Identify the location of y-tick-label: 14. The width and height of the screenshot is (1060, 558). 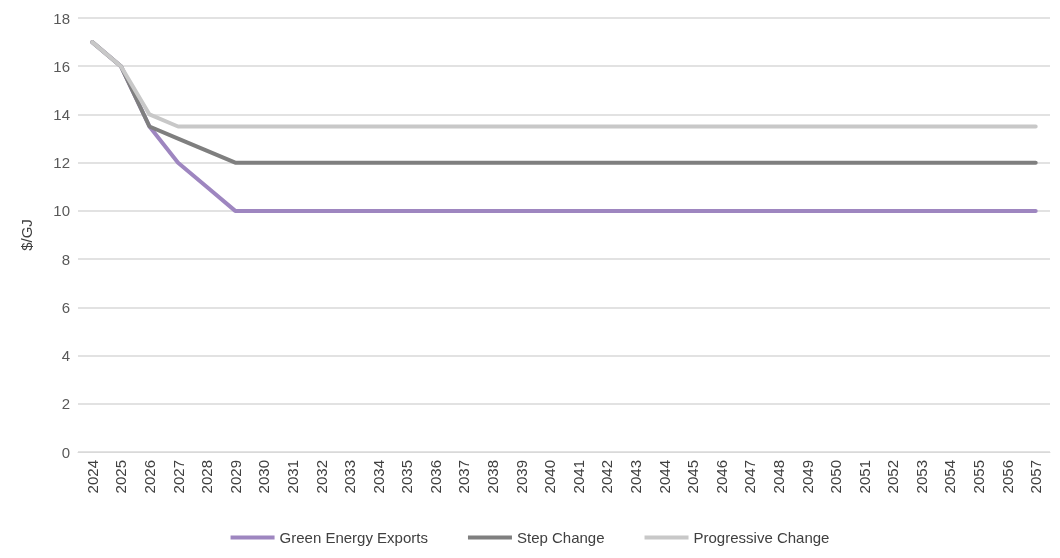
(61, 114).